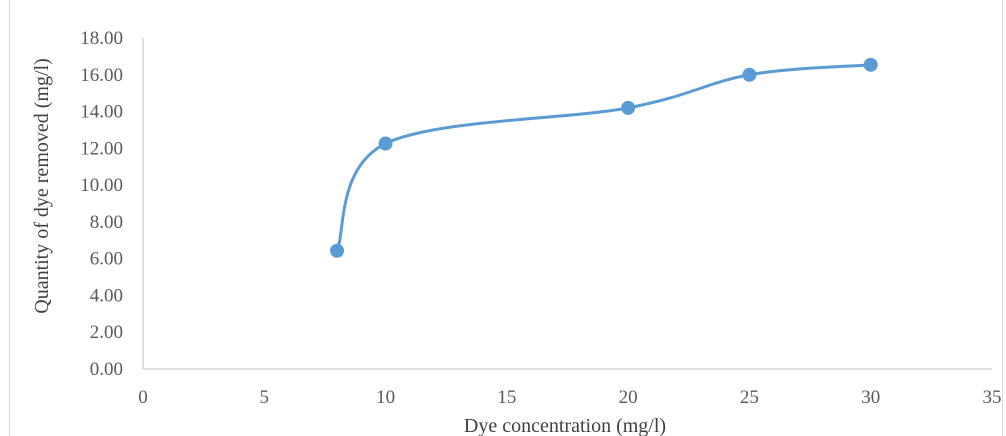 Image resolution: width=1006 pixels, height=436 pixels. What do you see at coordinates (106, 222) in the screenshot?
I see `y-tick-label: 8.00` at bounding box center [106, 222].